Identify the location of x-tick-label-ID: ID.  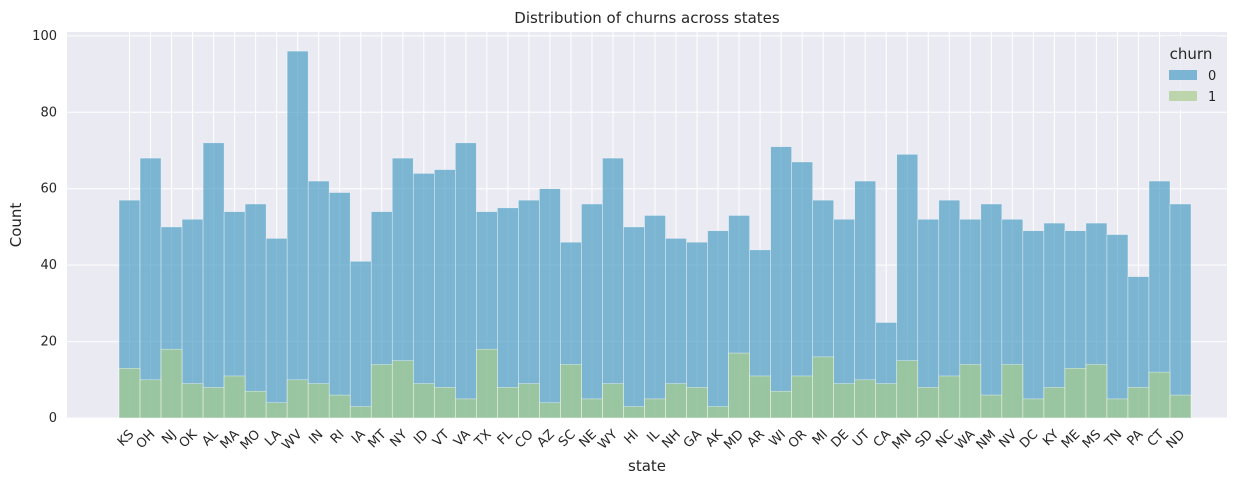
(421, 437).